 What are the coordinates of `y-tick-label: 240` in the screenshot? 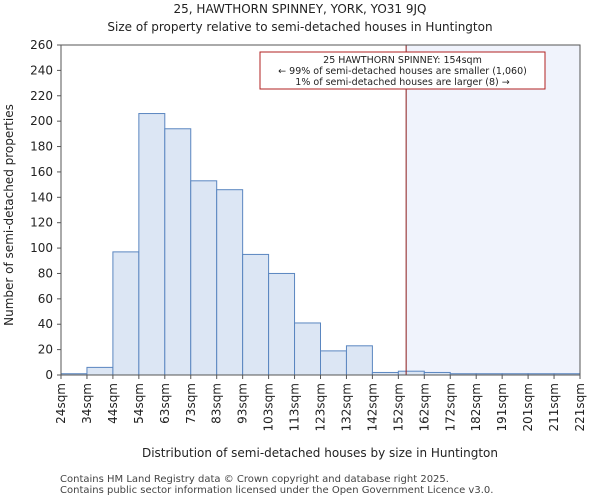 It's located at (41, 70).